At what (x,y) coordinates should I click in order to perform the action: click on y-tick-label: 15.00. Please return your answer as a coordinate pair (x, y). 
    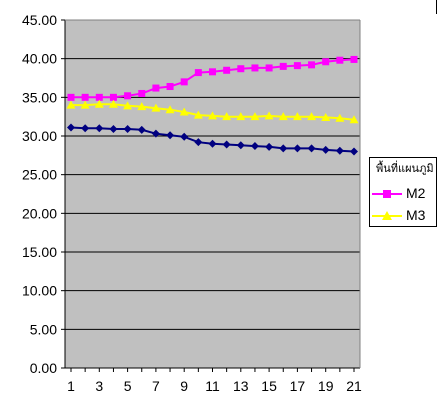
    Looking at the image, I should click on (39, 252).